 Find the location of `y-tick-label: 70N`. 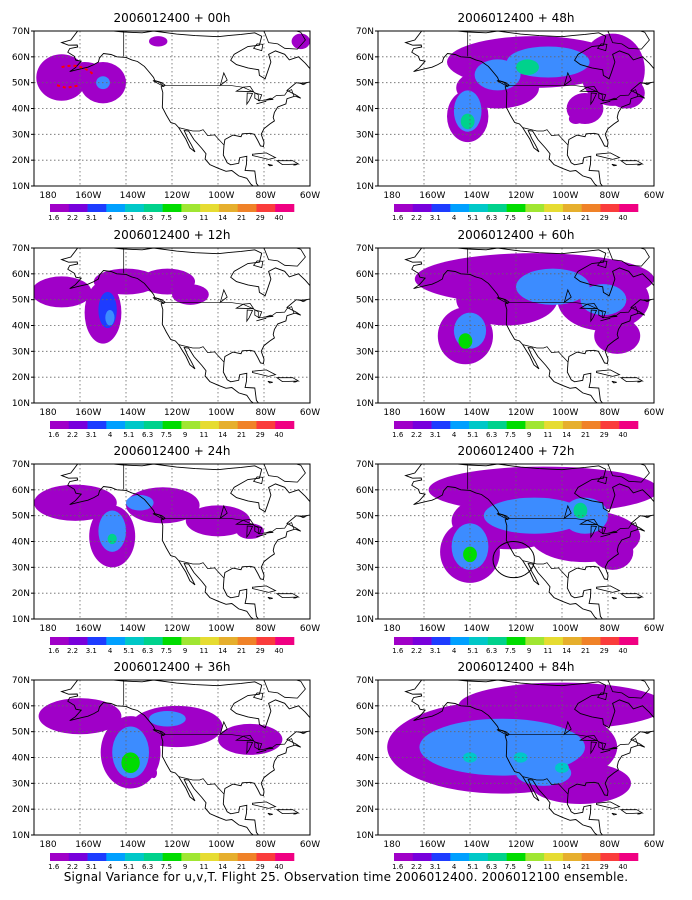

y-tick-label: 70N is located at coordinates (365, 32).